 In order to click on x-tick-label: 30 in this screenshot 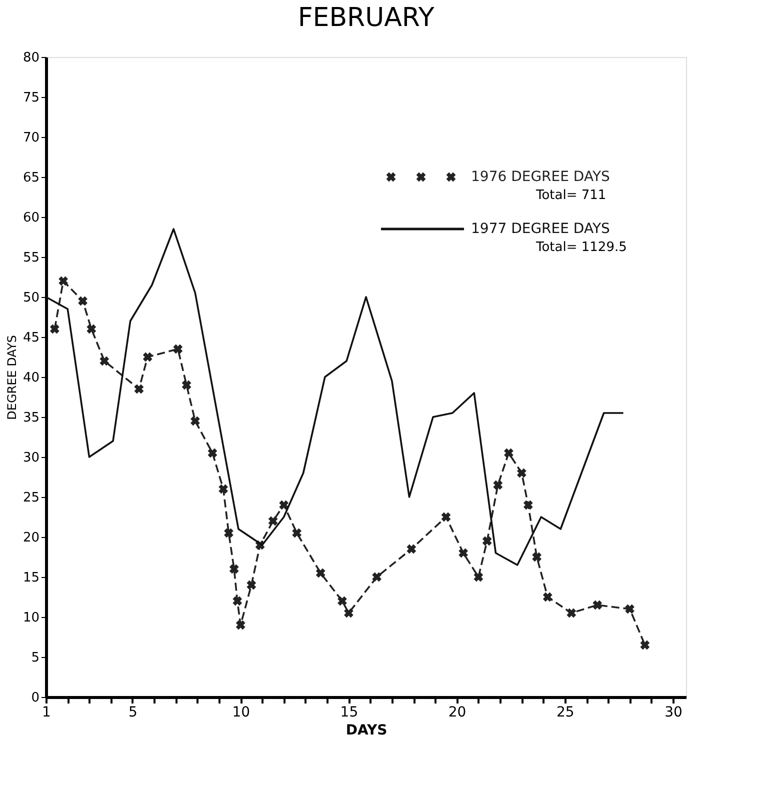, I will do `click(673, 712)`.